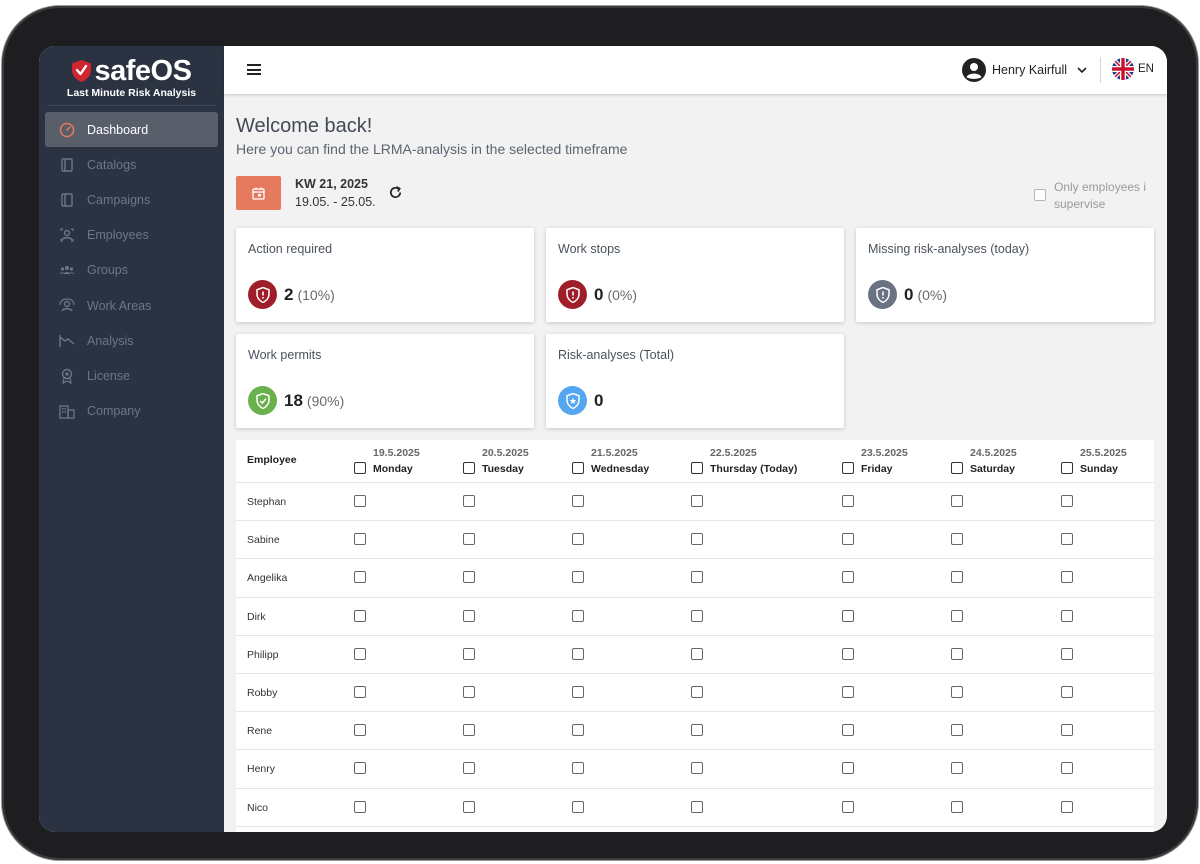  What do you see at coordinates (695, 381) in the screenshot?
I see `card-risk-analyses-total: Risk-analyses (Total) 0` at bounding box center [695, 381].